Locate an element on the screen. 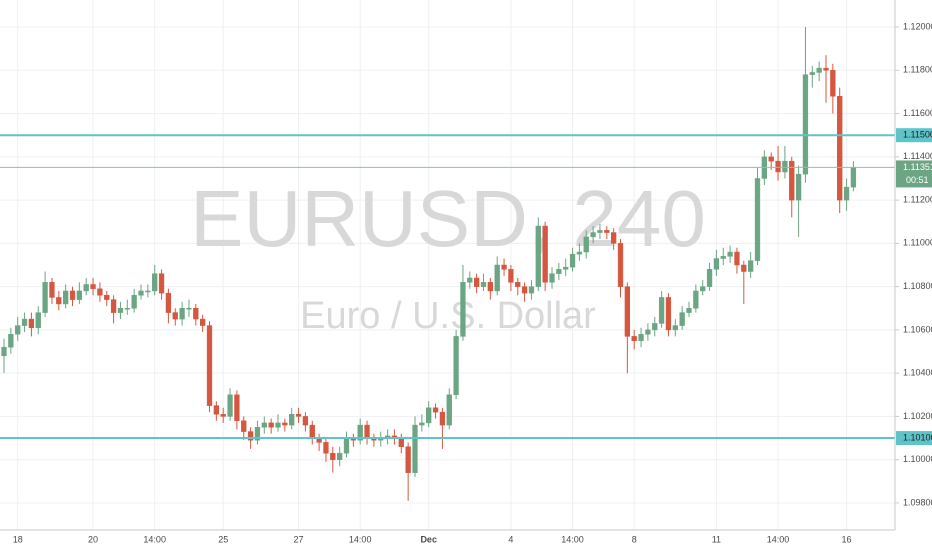 This screenshot has width=932, height=550. x-tick-label: 8 is located at coordinates (634, 539).